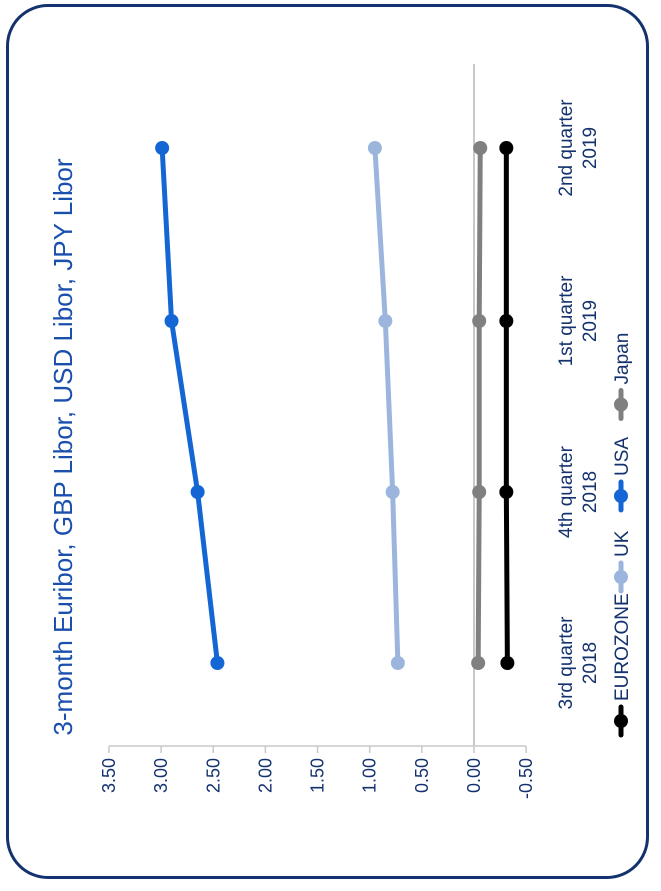  What do you see at coordinates (386, 405) in the screenshot?
I see `series-line-uk` at bounding box center [386, 405].